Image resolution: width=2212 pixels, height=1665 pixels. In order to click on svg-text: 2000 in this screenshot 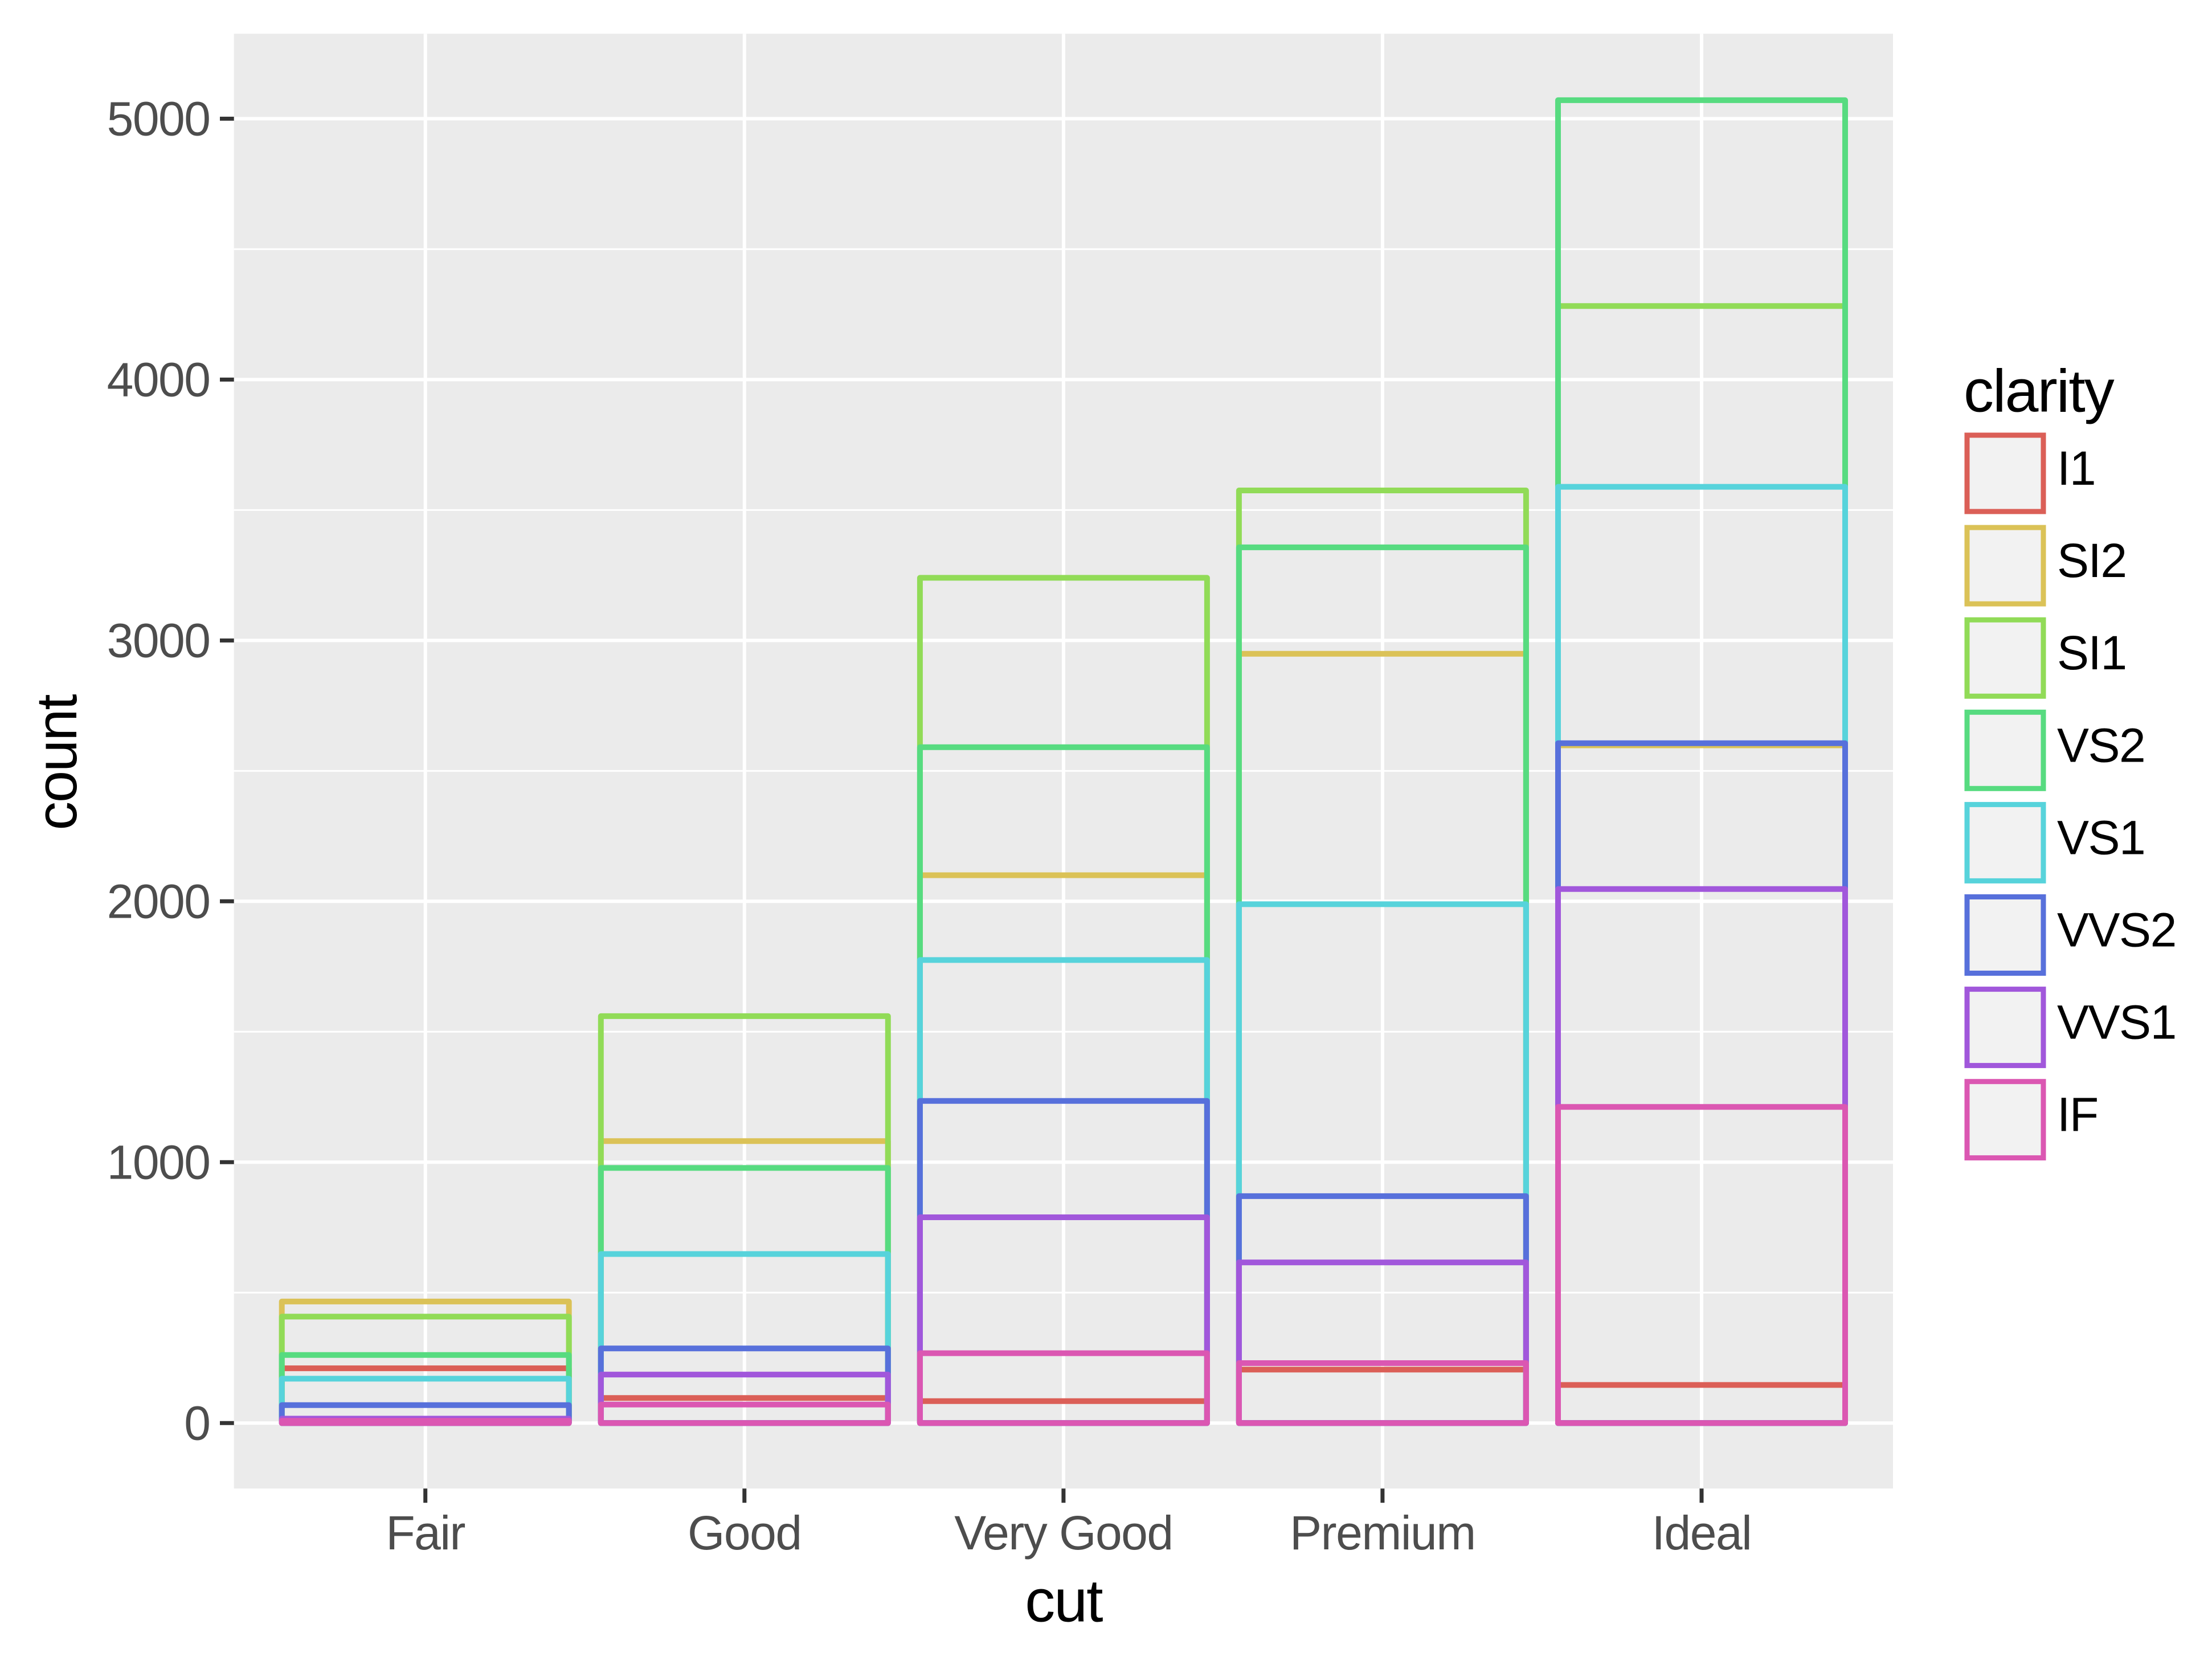, I will do `click(158, 901)`.